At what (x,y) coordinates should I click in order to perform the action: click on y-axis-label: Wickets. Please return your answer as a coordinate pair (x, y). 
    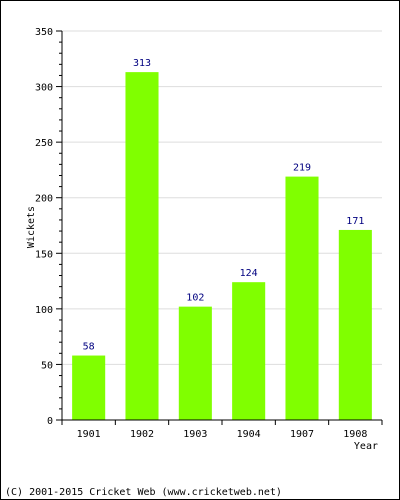
    Looking at the image, I should click on (31, 227).